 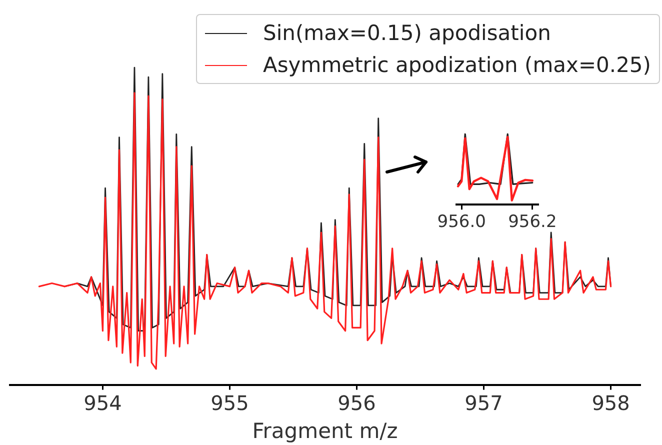 I want to click on x-tick-label: 956.0, so click(x=461, y=222).